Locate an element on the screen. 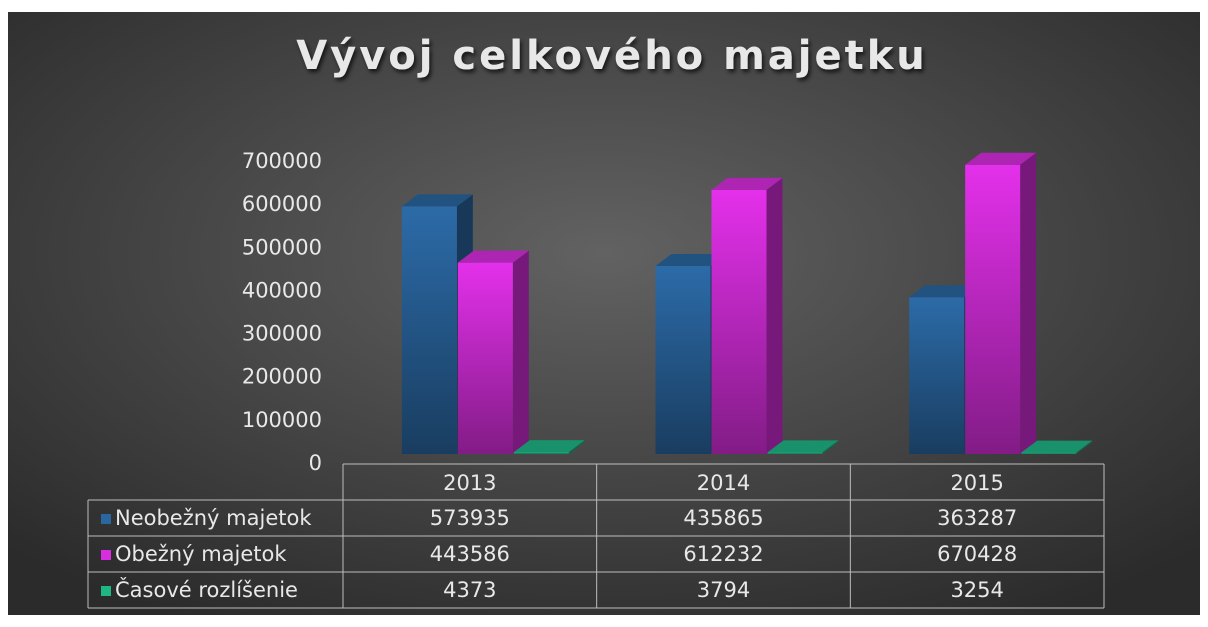  x-tick-label: 2013 is located at coordinates (469, 483).